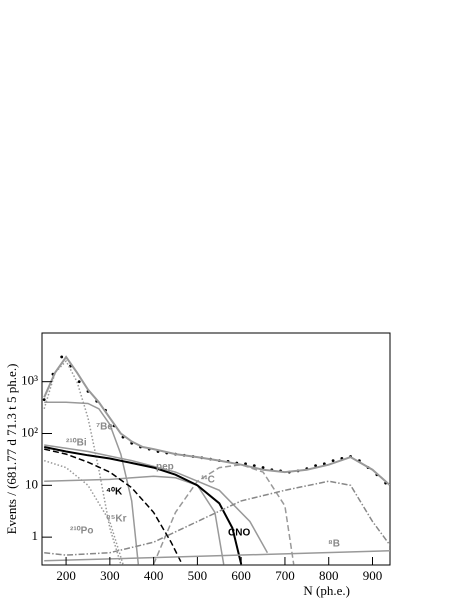  What do you see at coordinates (76, 443) in the screenshot?
I see `curve-label: ²¹⁰Bi` at bounding box center [76, 443].